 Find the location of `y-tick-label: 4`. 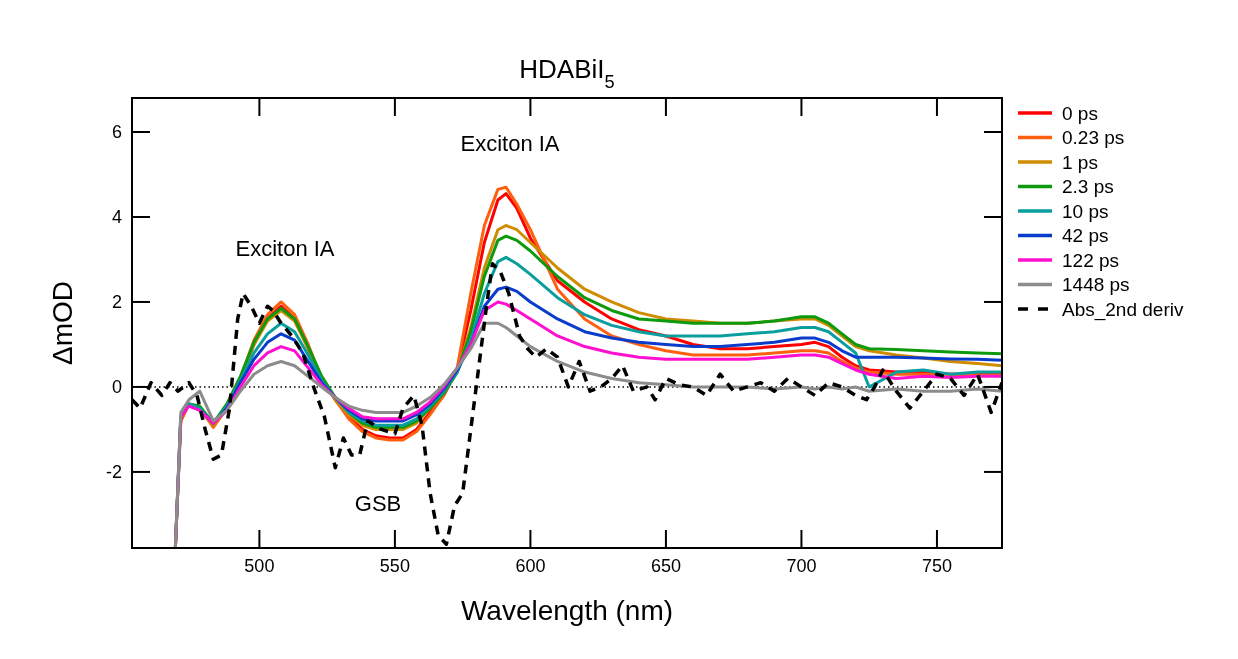

y-tick-label: 4 is located at coordinates (116, 217).